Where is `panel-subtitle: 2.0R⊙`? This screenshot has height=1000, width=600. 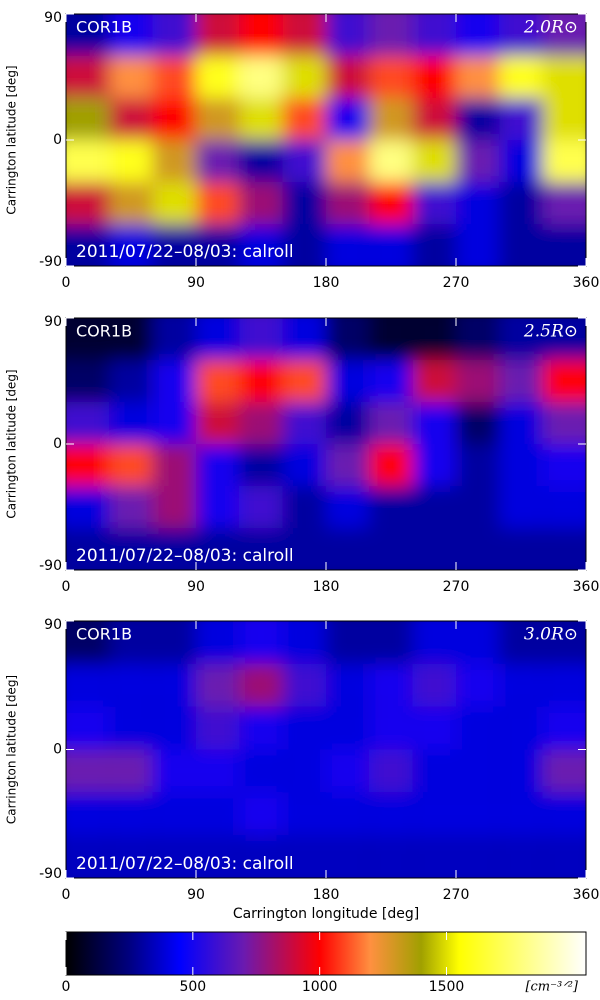
panel-subtitle: 2.0R⊙ is located at coordinates (550, 28).